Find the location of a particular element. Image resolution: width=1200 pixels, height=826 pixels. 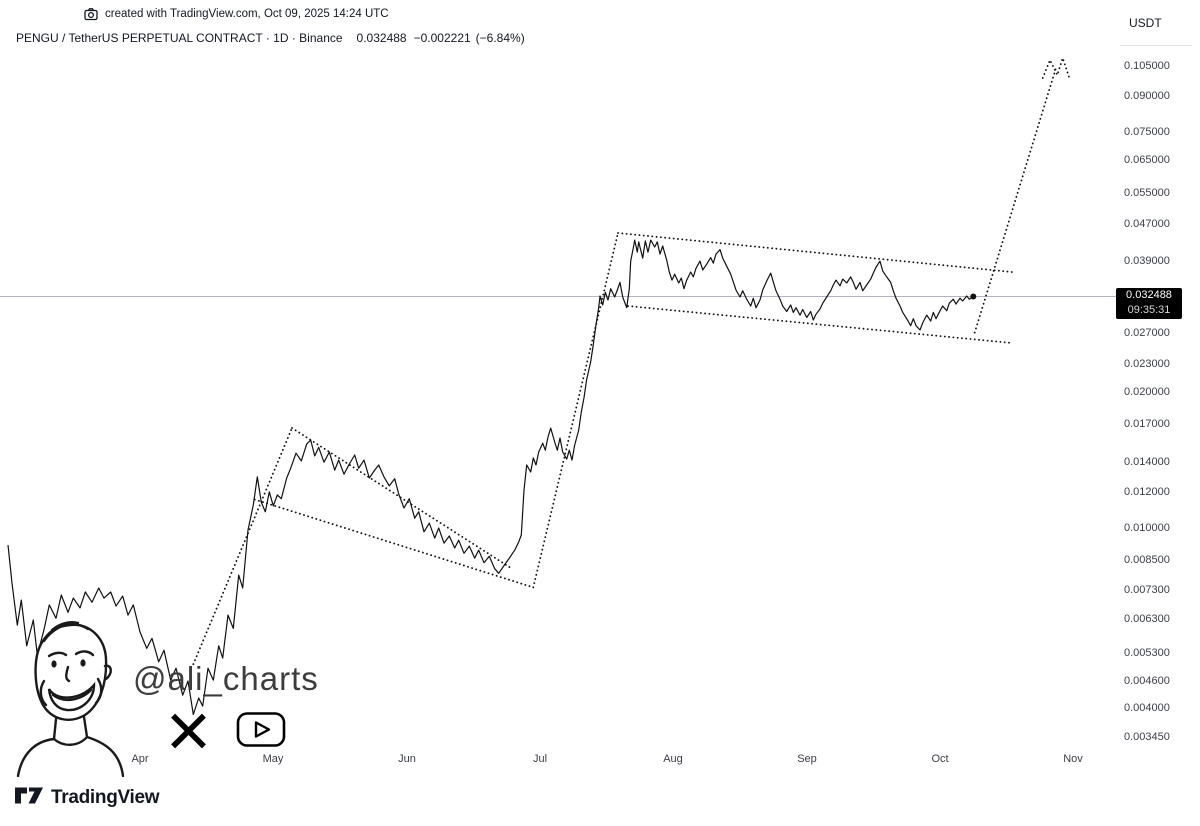

annotation-channel2-upper is located at coordinates (815, 252).